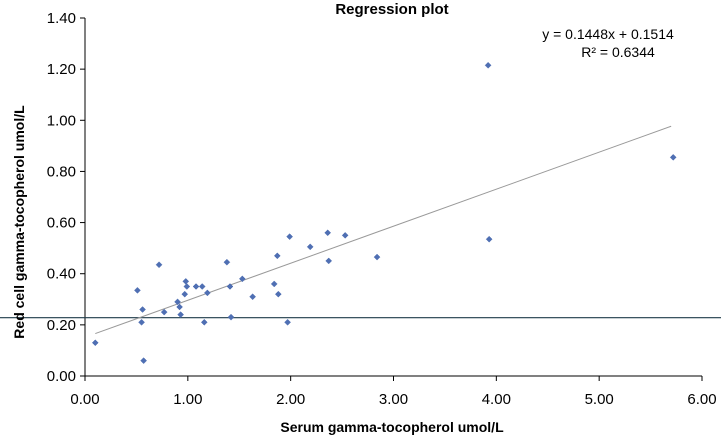 The image size is (721, 437). Describe the element at coordinates (61, 18) in the screenshot. I see `y-tick-label: 1.40` at that location.